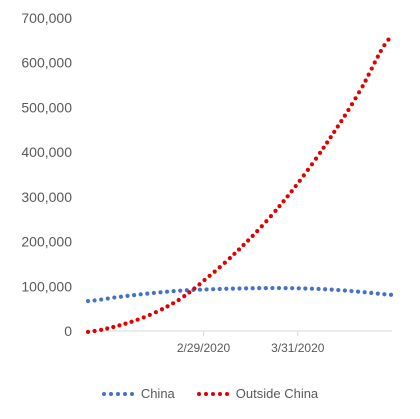 Image resolution: width=420 pixels, height=419 pixels. Describe the element at coordinates (251, 343) in the screenshot. I see `x-axis-ticks: 2/29/2020 3/31/2020` at that location.